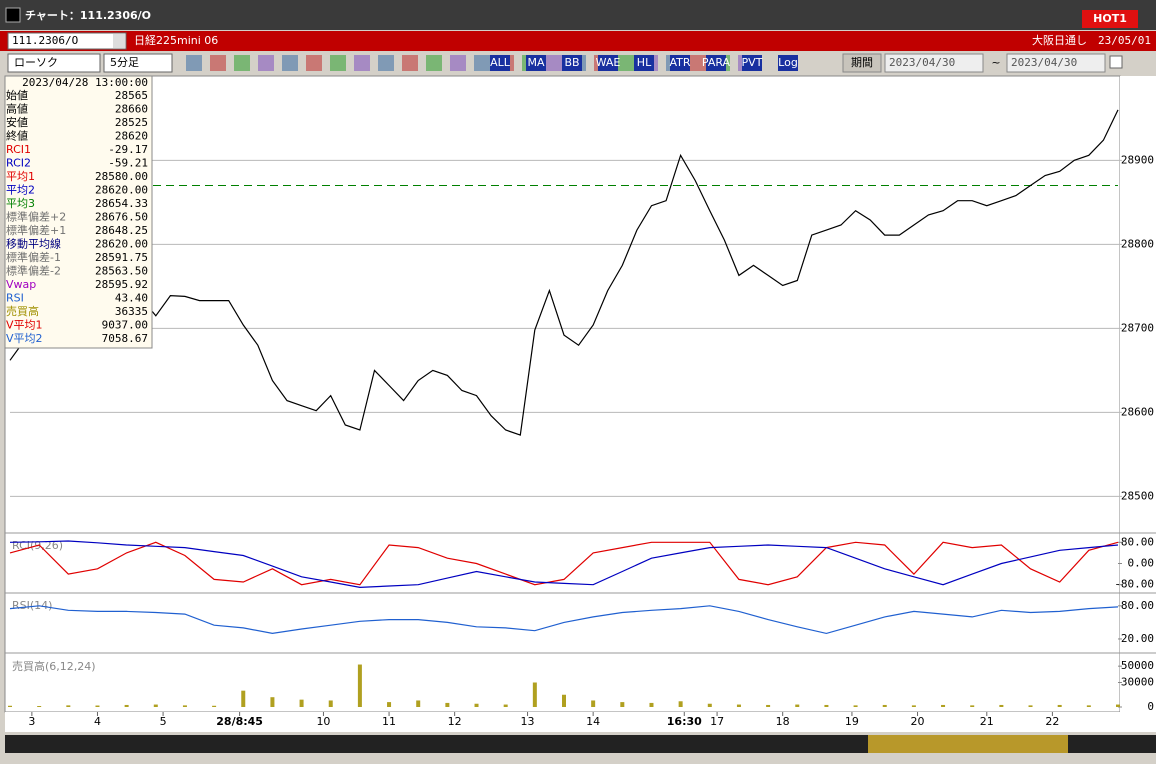  I want to click on y-tick-label: 50000, so click(1137, 665).